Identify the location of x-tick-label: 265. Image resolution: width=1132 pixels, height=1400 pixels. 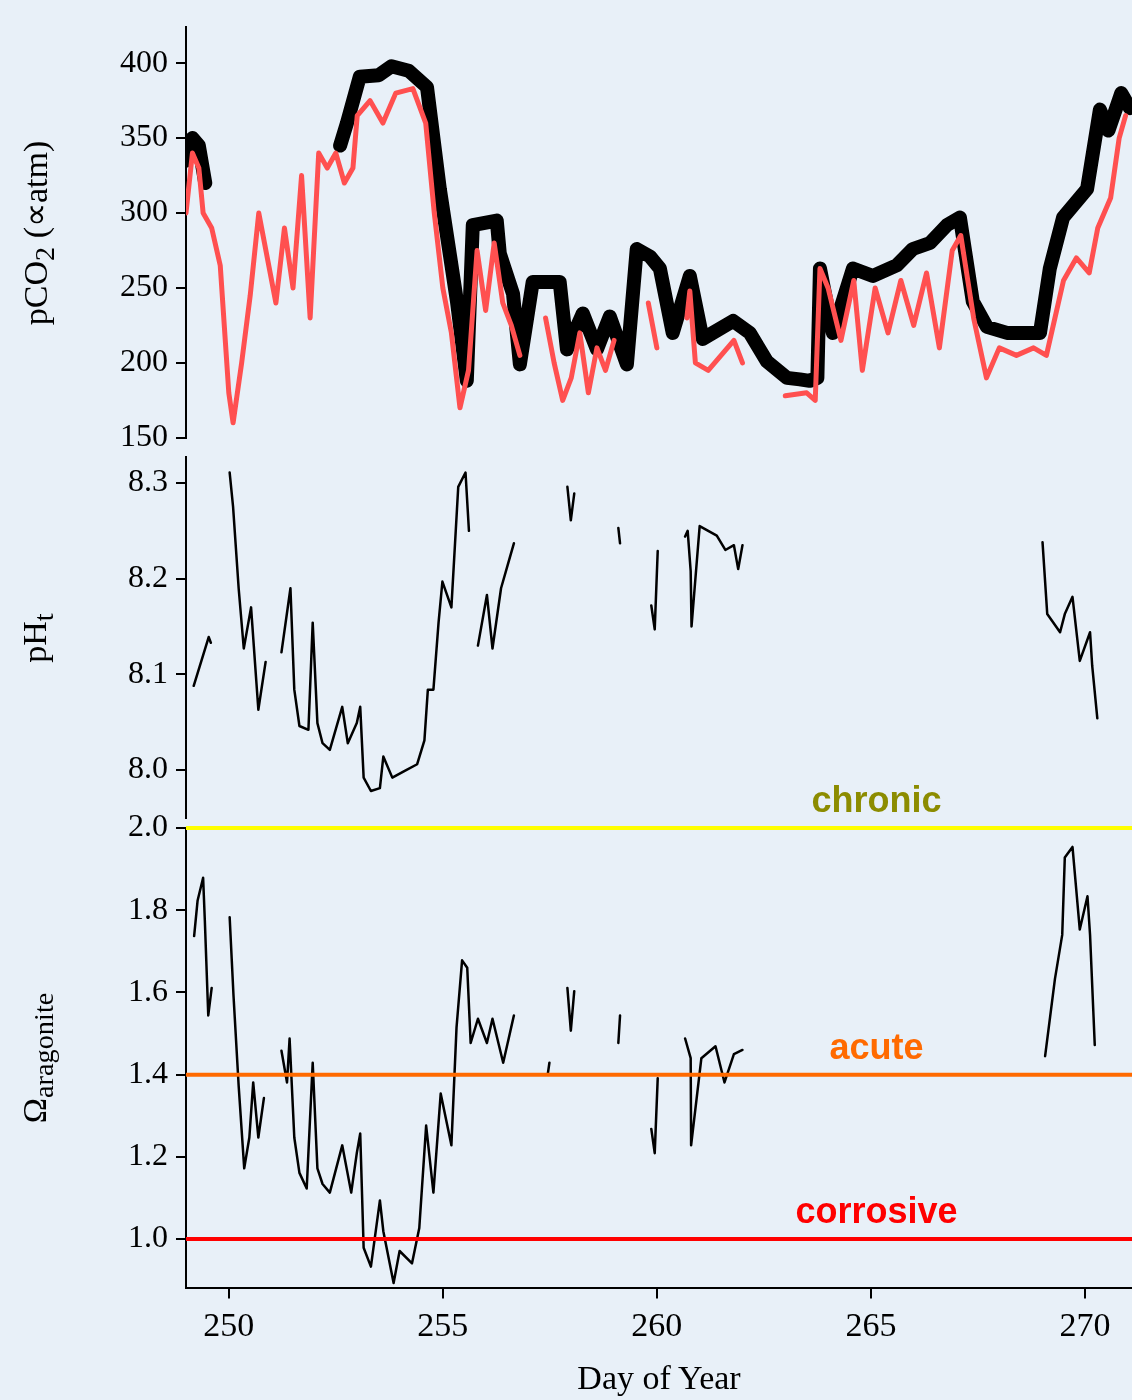
(871, 1324).